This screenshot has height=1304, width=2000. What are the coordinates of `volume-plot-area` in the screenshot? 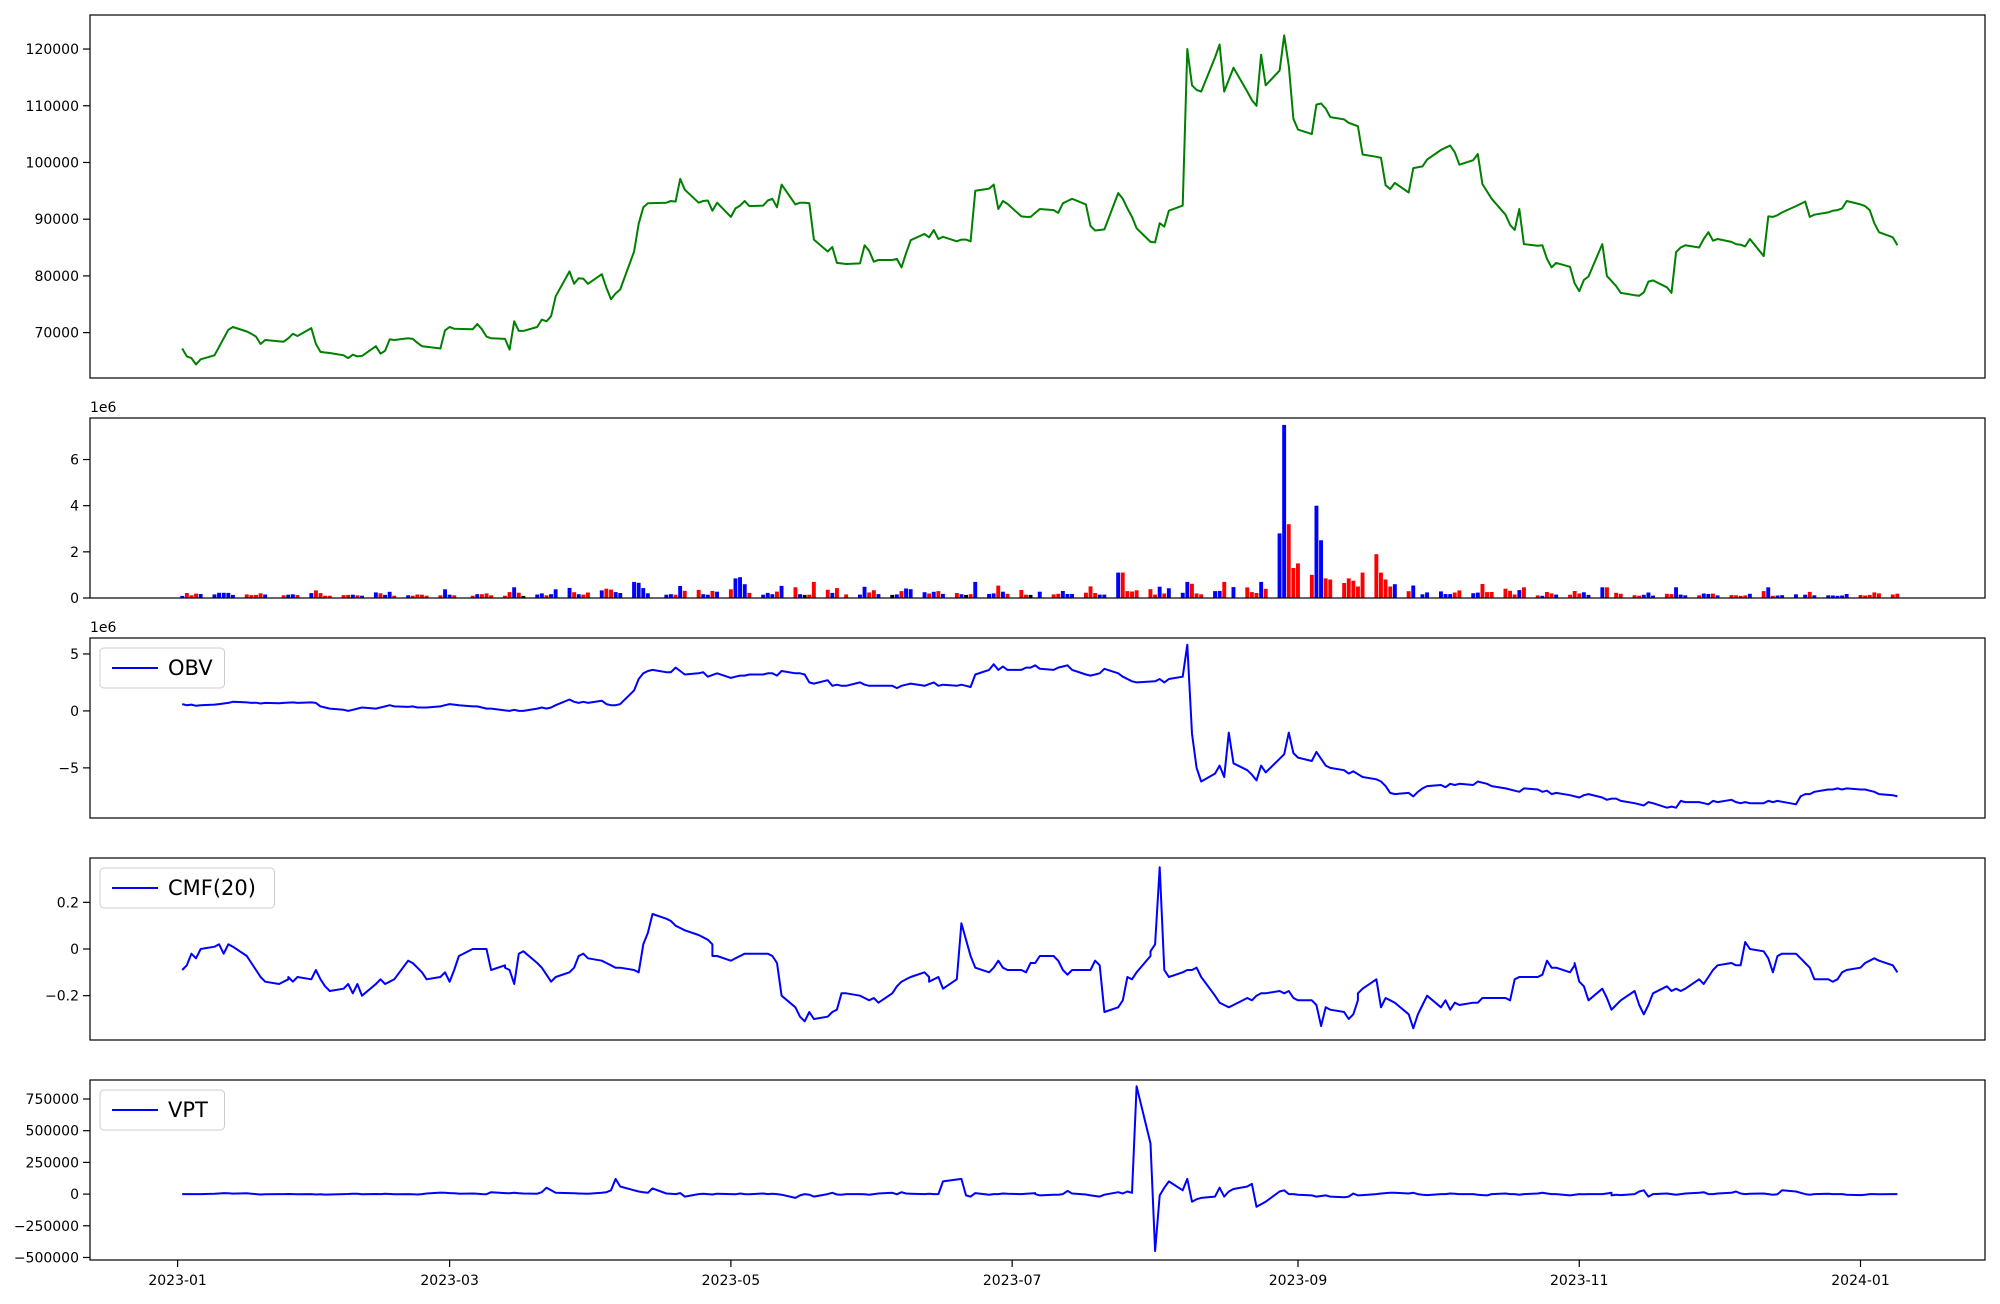 It's located at (1040, 511).